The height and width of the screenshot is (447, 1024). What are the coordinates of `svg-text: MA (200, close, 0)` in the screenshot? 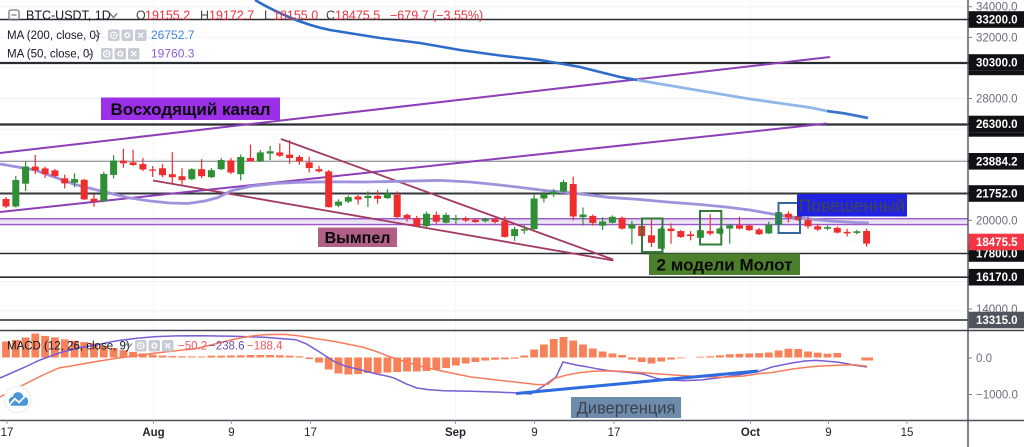 It's located at (53, 36).